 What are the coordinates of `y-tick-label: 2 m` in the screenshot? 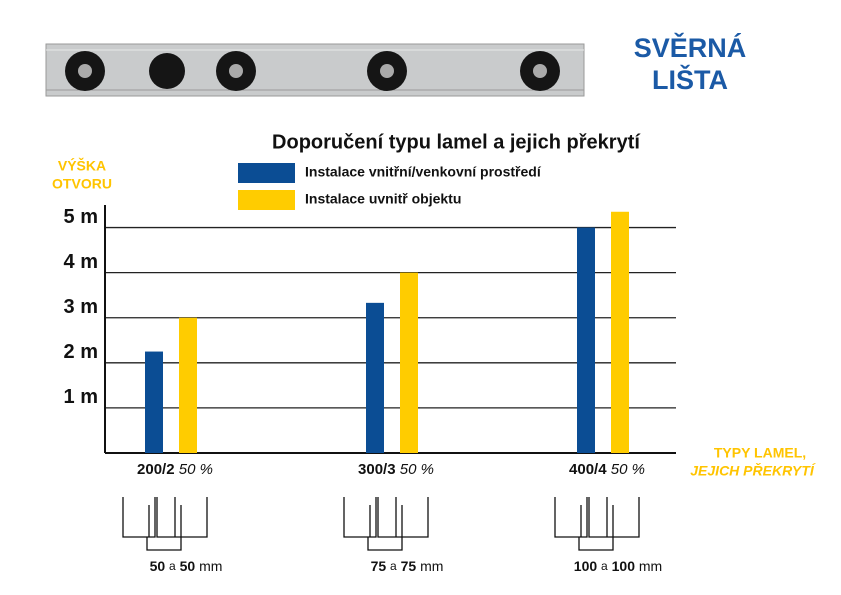 It's located at (81, 352).